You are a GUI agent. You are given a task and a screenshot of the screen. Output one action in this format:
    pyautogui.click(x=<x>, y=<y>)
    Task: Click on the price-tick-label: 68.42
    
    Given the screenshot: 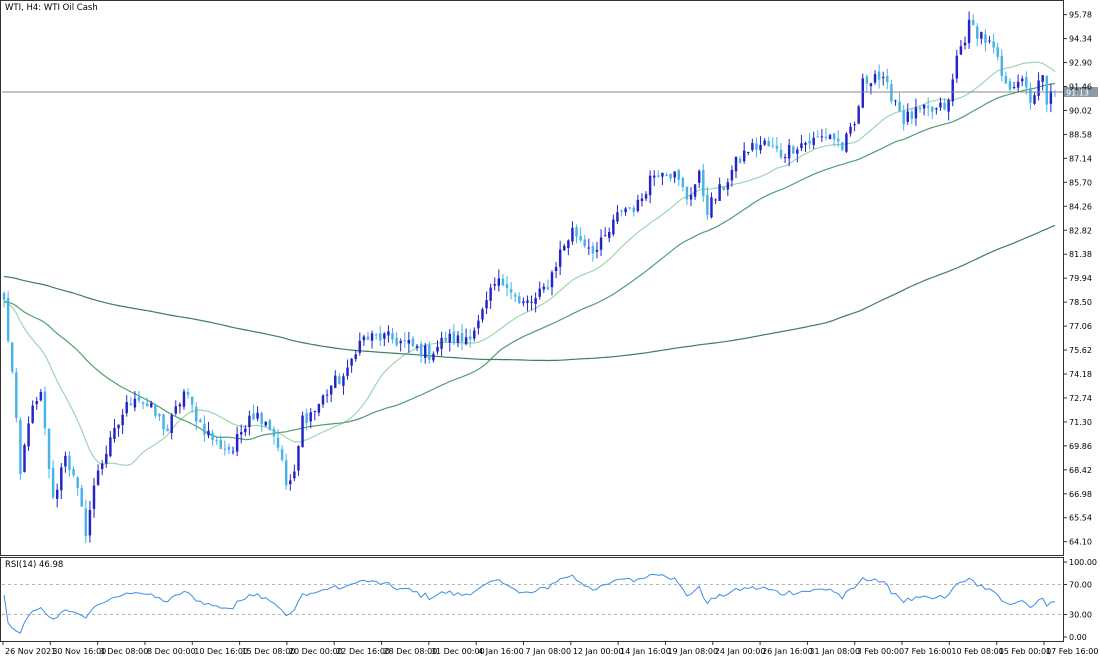 What is the action you would take?
    pyautogui.click(x=1080, y=470)
    